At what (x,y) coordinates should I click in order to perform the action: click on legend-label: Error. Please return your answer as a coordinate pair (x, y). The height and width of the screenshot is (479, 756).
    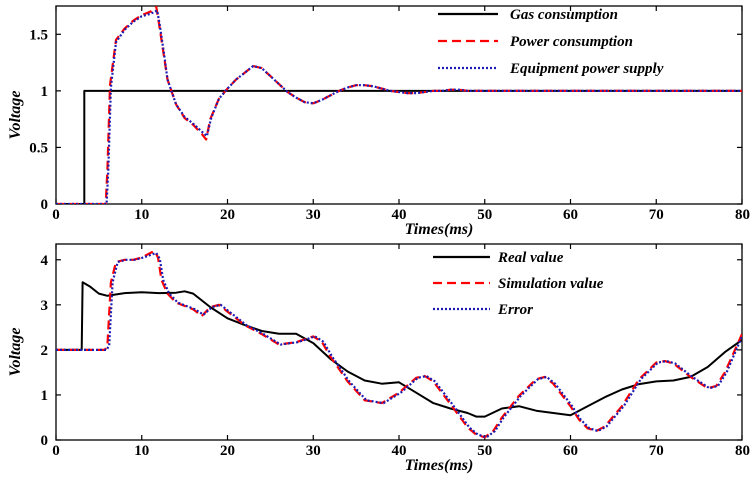
    Looking at the image, I should click on (515, 310).